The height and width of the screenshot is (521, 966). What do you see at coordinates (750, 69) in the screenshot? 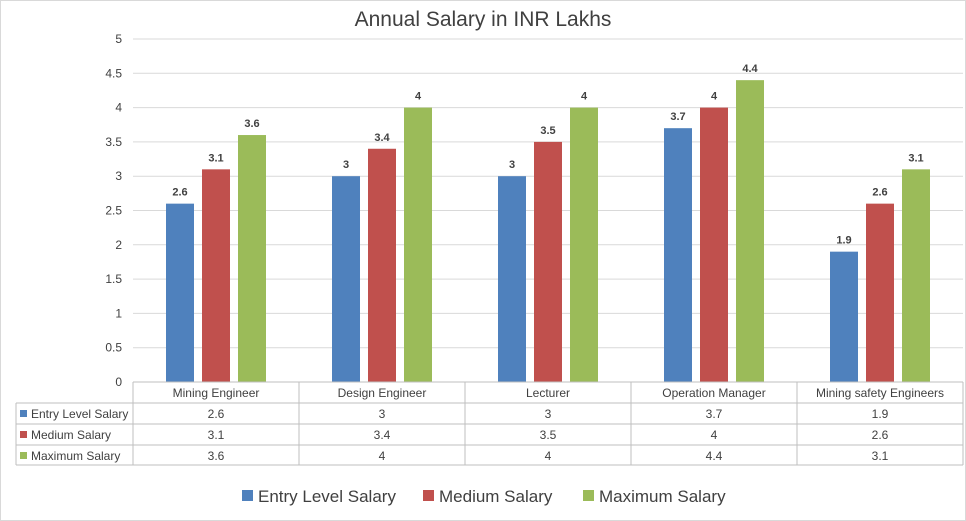
I see `data-label: 4.4` at bounding box center [750, 69].